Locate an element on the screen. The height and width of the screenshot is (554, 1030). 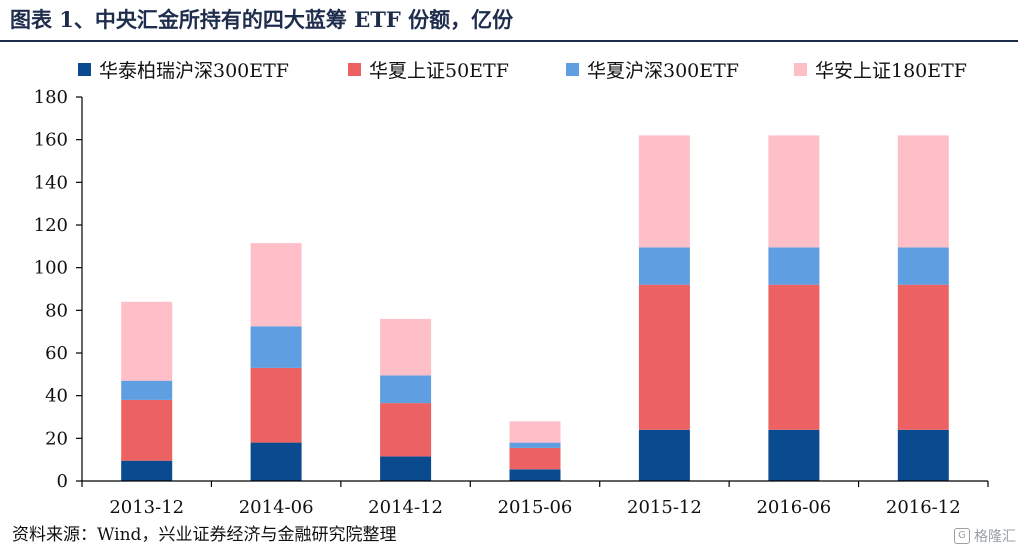
x-tick-label-2014-12: 2014-12 is located at coordinates (405, 507).